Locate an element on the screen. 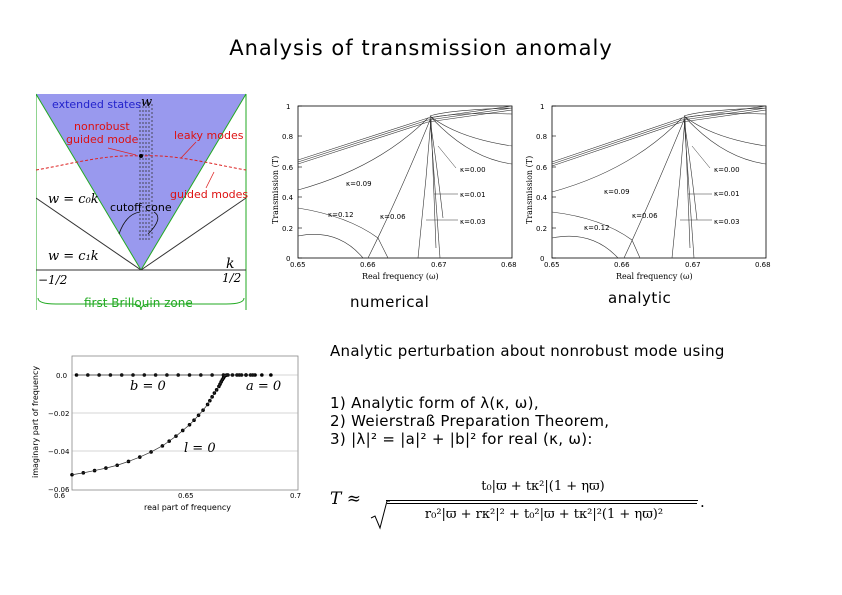  k-axis-label: k is located at coordinates (230, 264).